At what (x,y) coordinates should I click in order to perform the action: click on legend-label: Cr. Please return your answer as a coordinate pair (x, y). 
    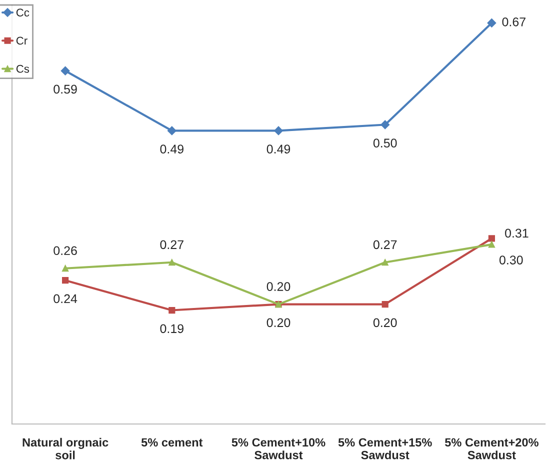
    Looking at the image, I should click on (22, 40).